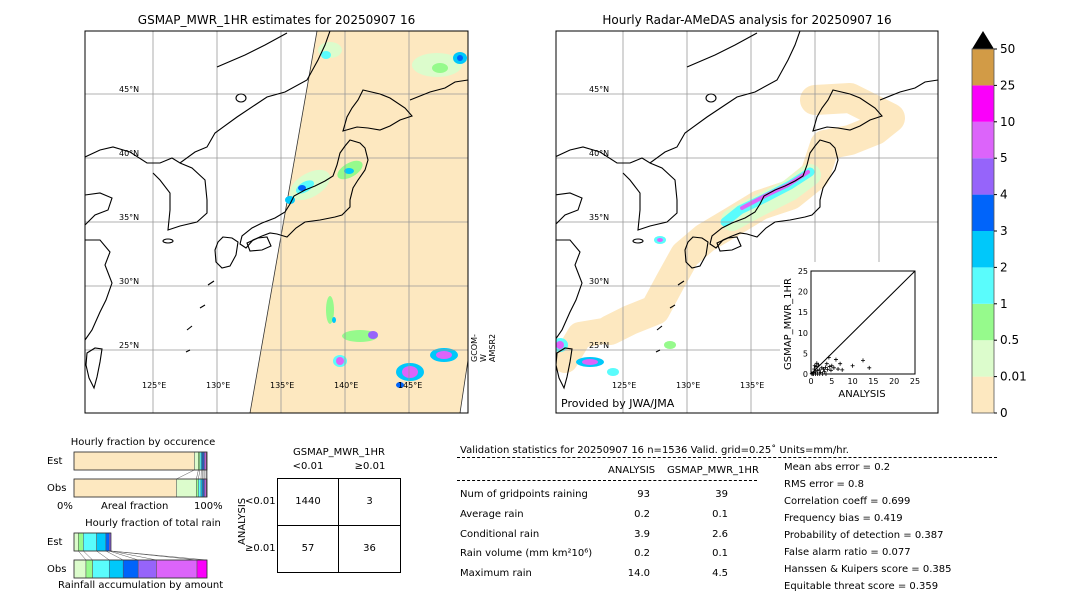 The height and width of the screenshot is (612, 1080). What do you see at coordinates (824, 484) in the screenshot?
I see `score: RMS error = 0.8` at bounding box center [824, 484].